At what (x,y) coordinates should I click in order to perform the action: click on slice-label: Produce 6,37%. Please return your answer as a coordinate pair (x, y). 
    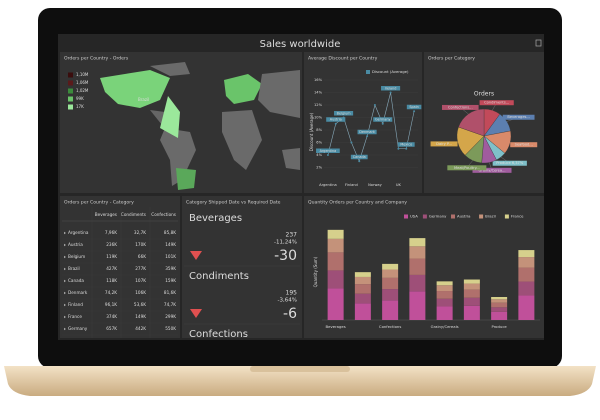
    Looking at the image, I should click on (510, 163).